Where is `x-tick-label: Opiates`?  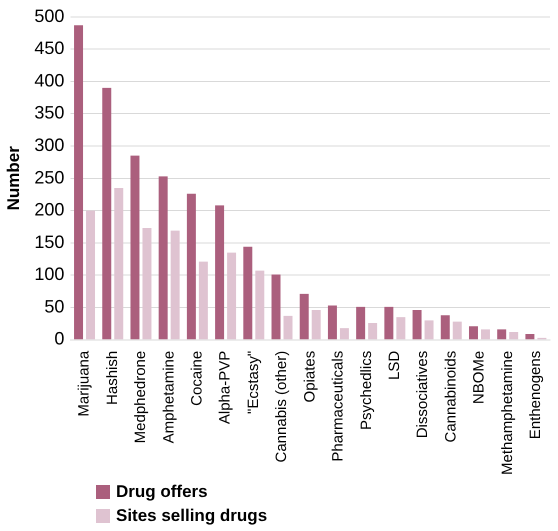
x-tick-label: Opiates is located at coordinates (309, 376).